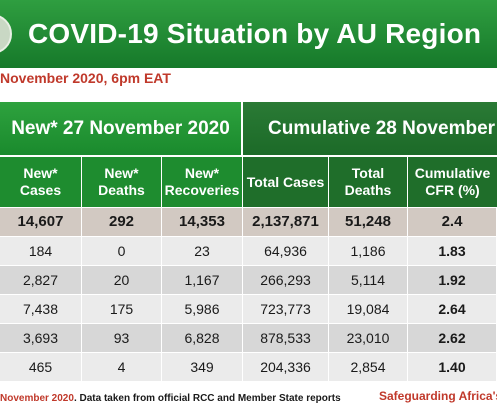  What do you see at coordinates (202, 280) in the screenshot?
I see `table-cell: 1,167` at bounding box center [202, 280].